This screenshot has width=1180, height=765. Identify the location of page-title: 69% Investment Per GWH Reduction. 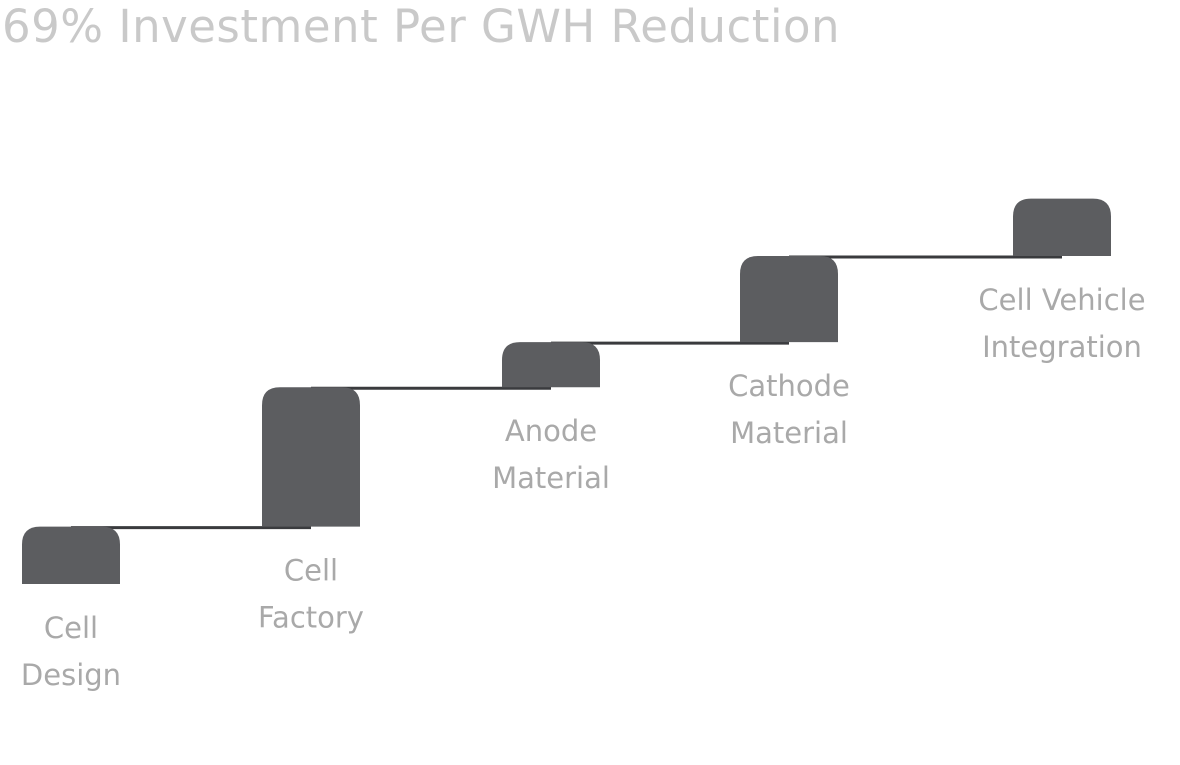
(421, 26).